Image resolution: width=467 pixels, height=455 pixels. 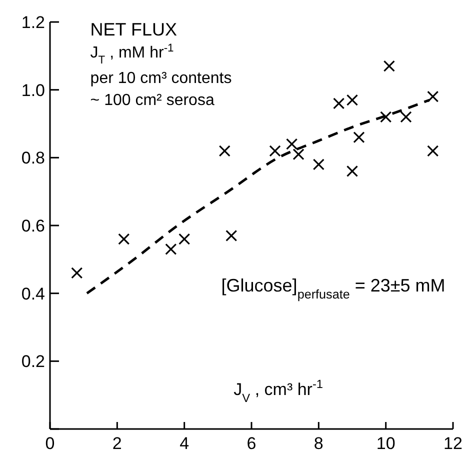 I want to click on x-tick-label: 4, so click(x=185, y=443).